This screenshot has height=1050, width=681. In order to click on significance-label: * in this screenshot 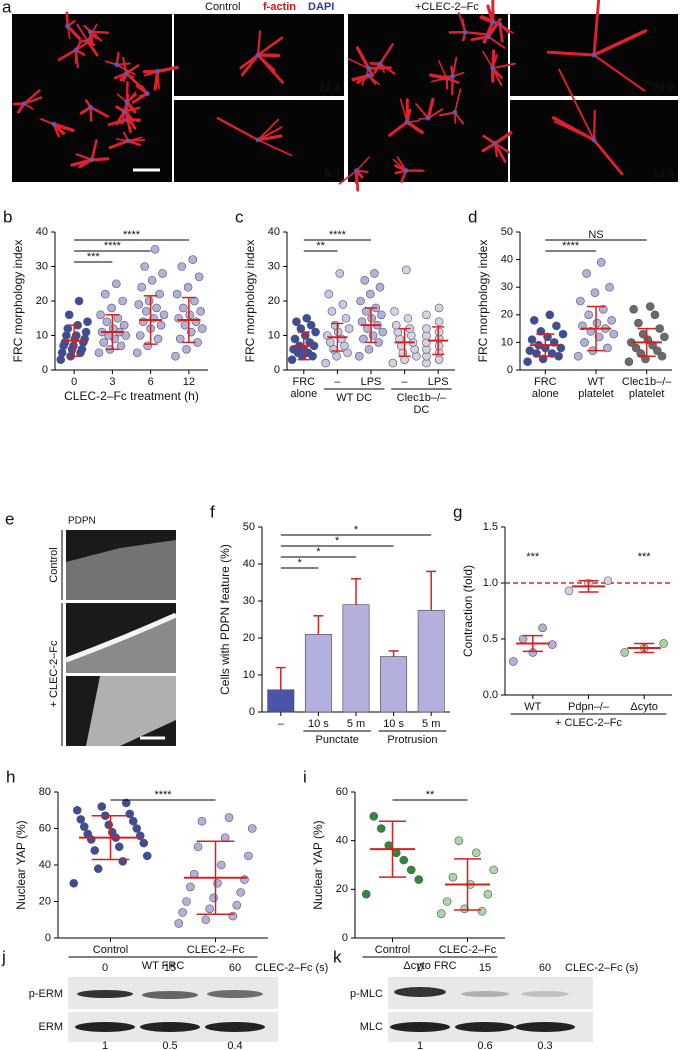, I will do `click(318, 552)`.